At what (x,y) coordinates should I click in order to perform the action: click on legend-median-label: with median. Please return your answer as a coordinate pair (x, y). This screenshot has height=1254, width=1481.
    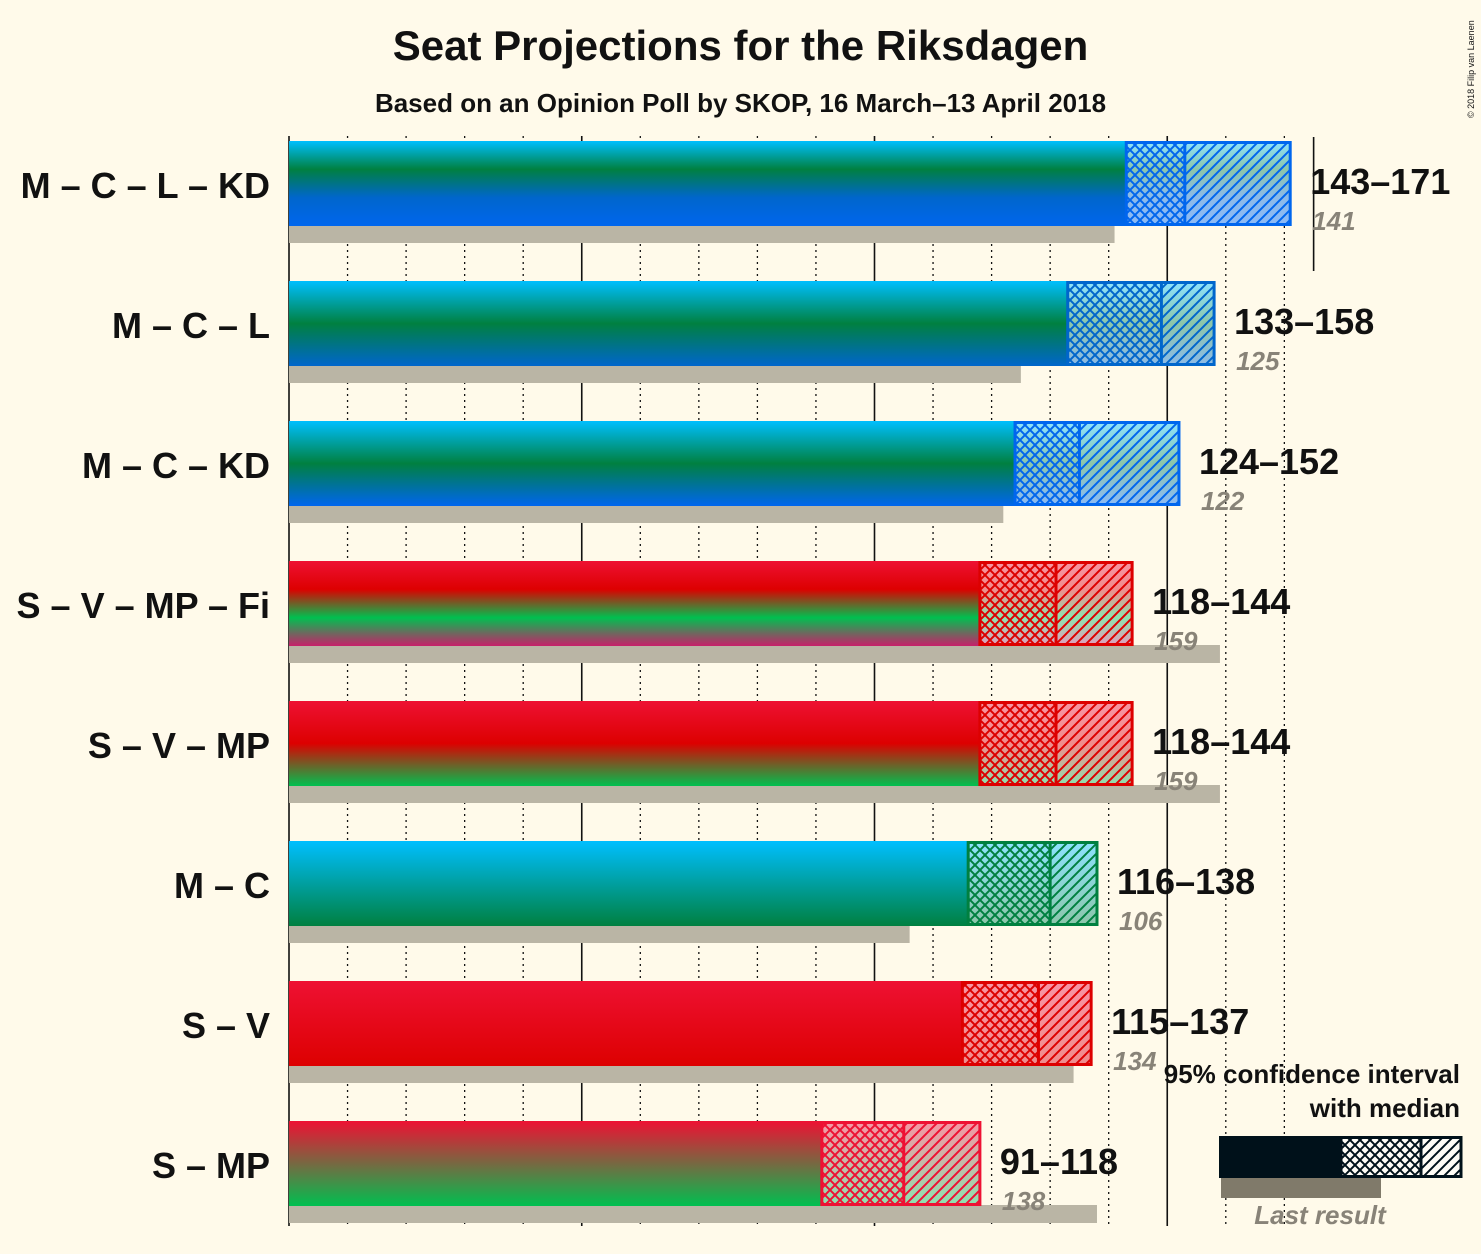
    Looking at the image, I should click on (1384, 1108).